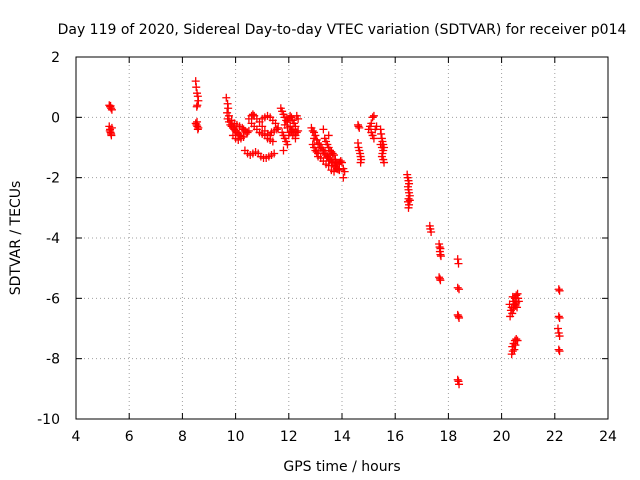  What do you see at coordinates (555, 437) in the screenshot?
I see `x-tick-label: 22` at bounding box center [555, 437].